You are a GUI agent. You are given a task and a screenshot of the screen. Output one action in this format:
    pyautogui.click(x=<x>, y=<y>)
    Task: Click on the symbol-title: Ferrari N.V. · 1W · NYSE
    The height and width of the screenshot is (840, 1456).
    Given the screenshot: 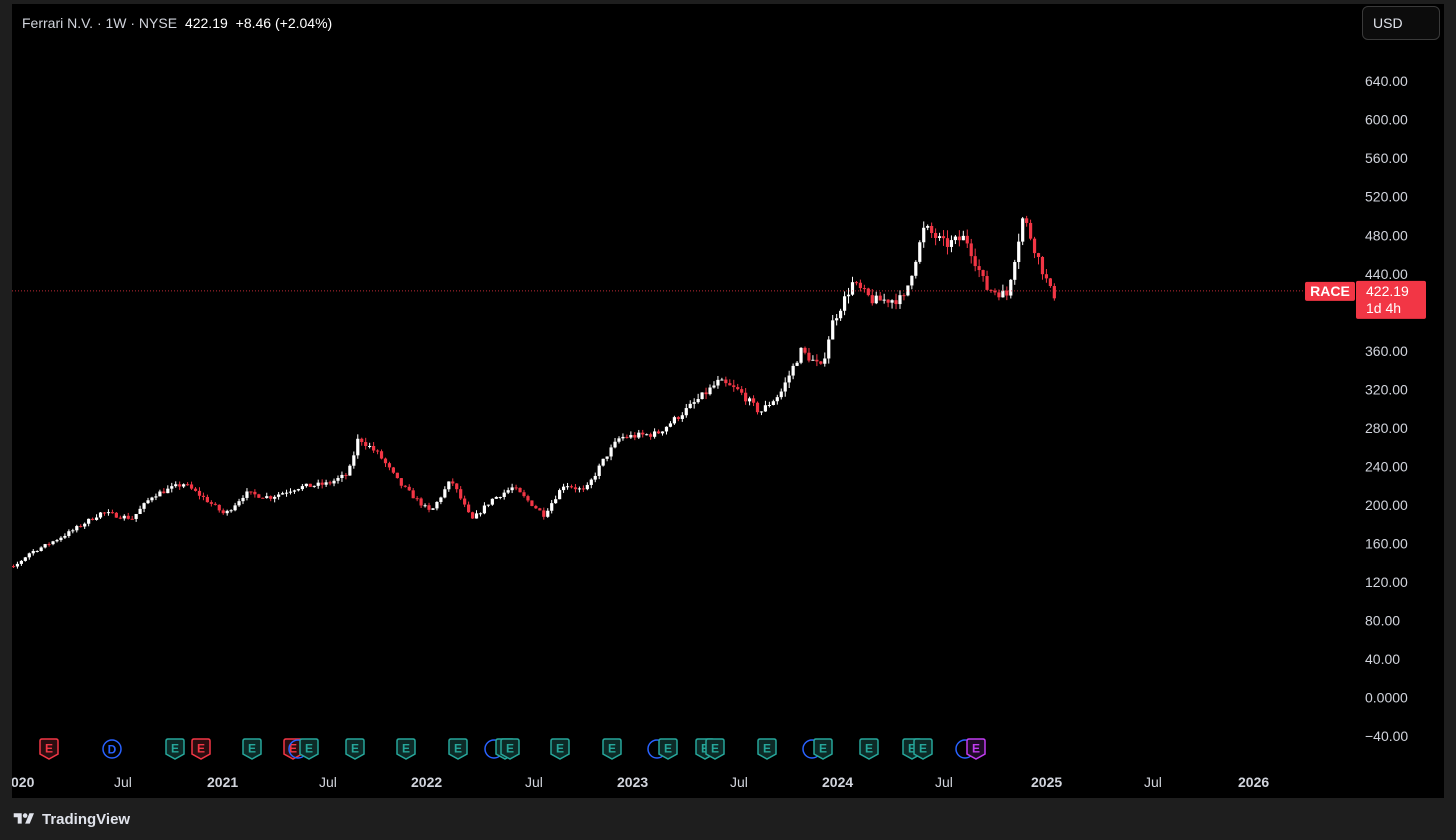 What is the action you would take?
    pyautogui.click(x=100, y=23)
    